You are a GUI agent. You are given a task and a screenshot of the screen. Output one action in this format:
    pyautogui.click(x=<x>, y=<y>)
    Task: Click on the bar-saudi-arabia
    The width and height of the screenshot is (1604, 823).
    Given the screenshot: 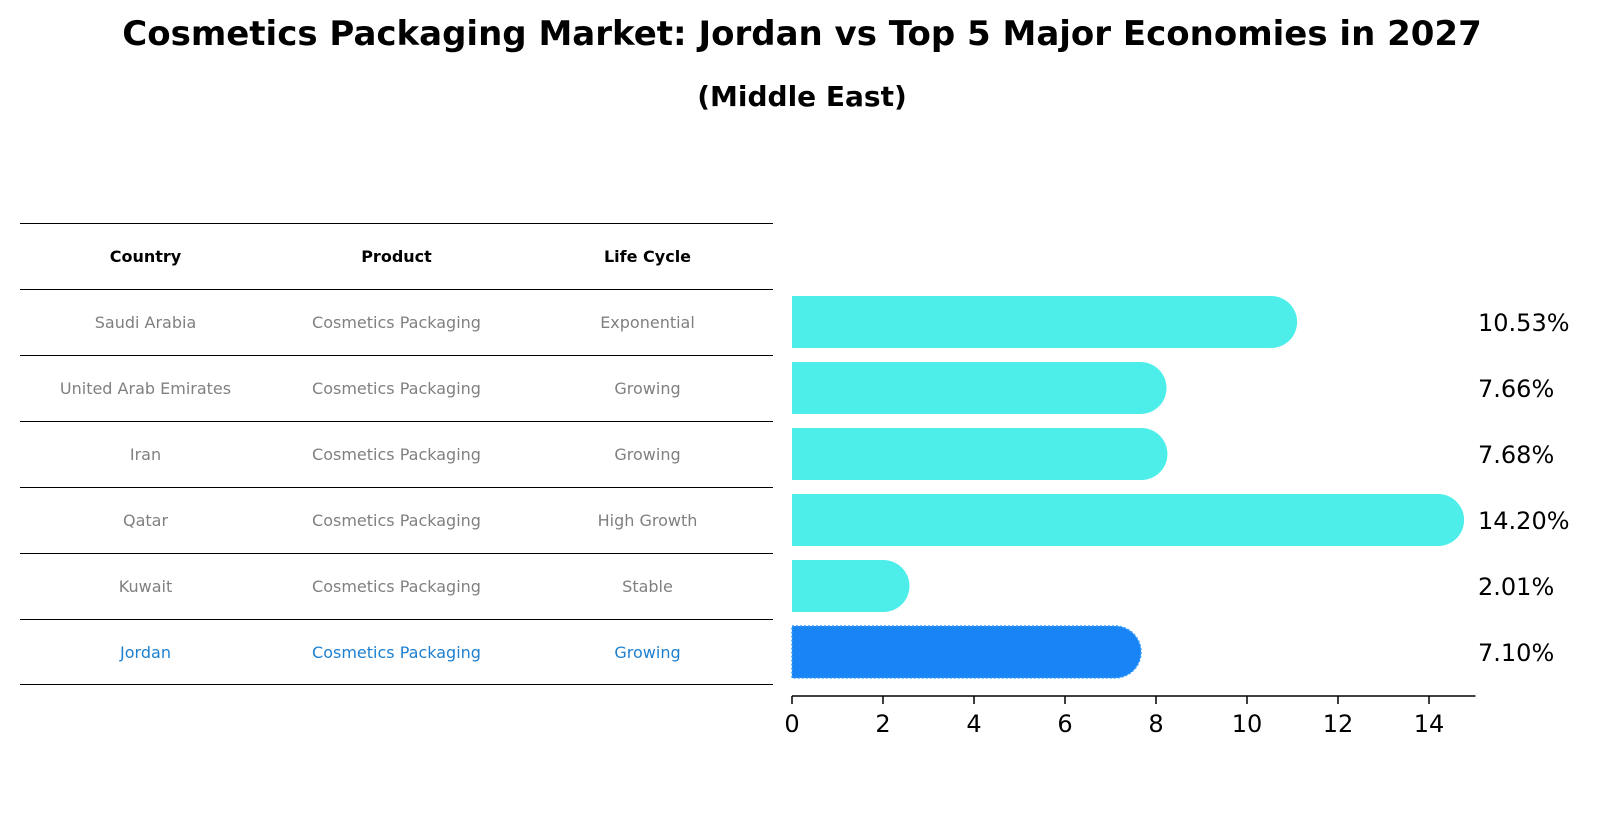 What is the action you would take?
    pyautogui.click(x=1045, y=322)
    